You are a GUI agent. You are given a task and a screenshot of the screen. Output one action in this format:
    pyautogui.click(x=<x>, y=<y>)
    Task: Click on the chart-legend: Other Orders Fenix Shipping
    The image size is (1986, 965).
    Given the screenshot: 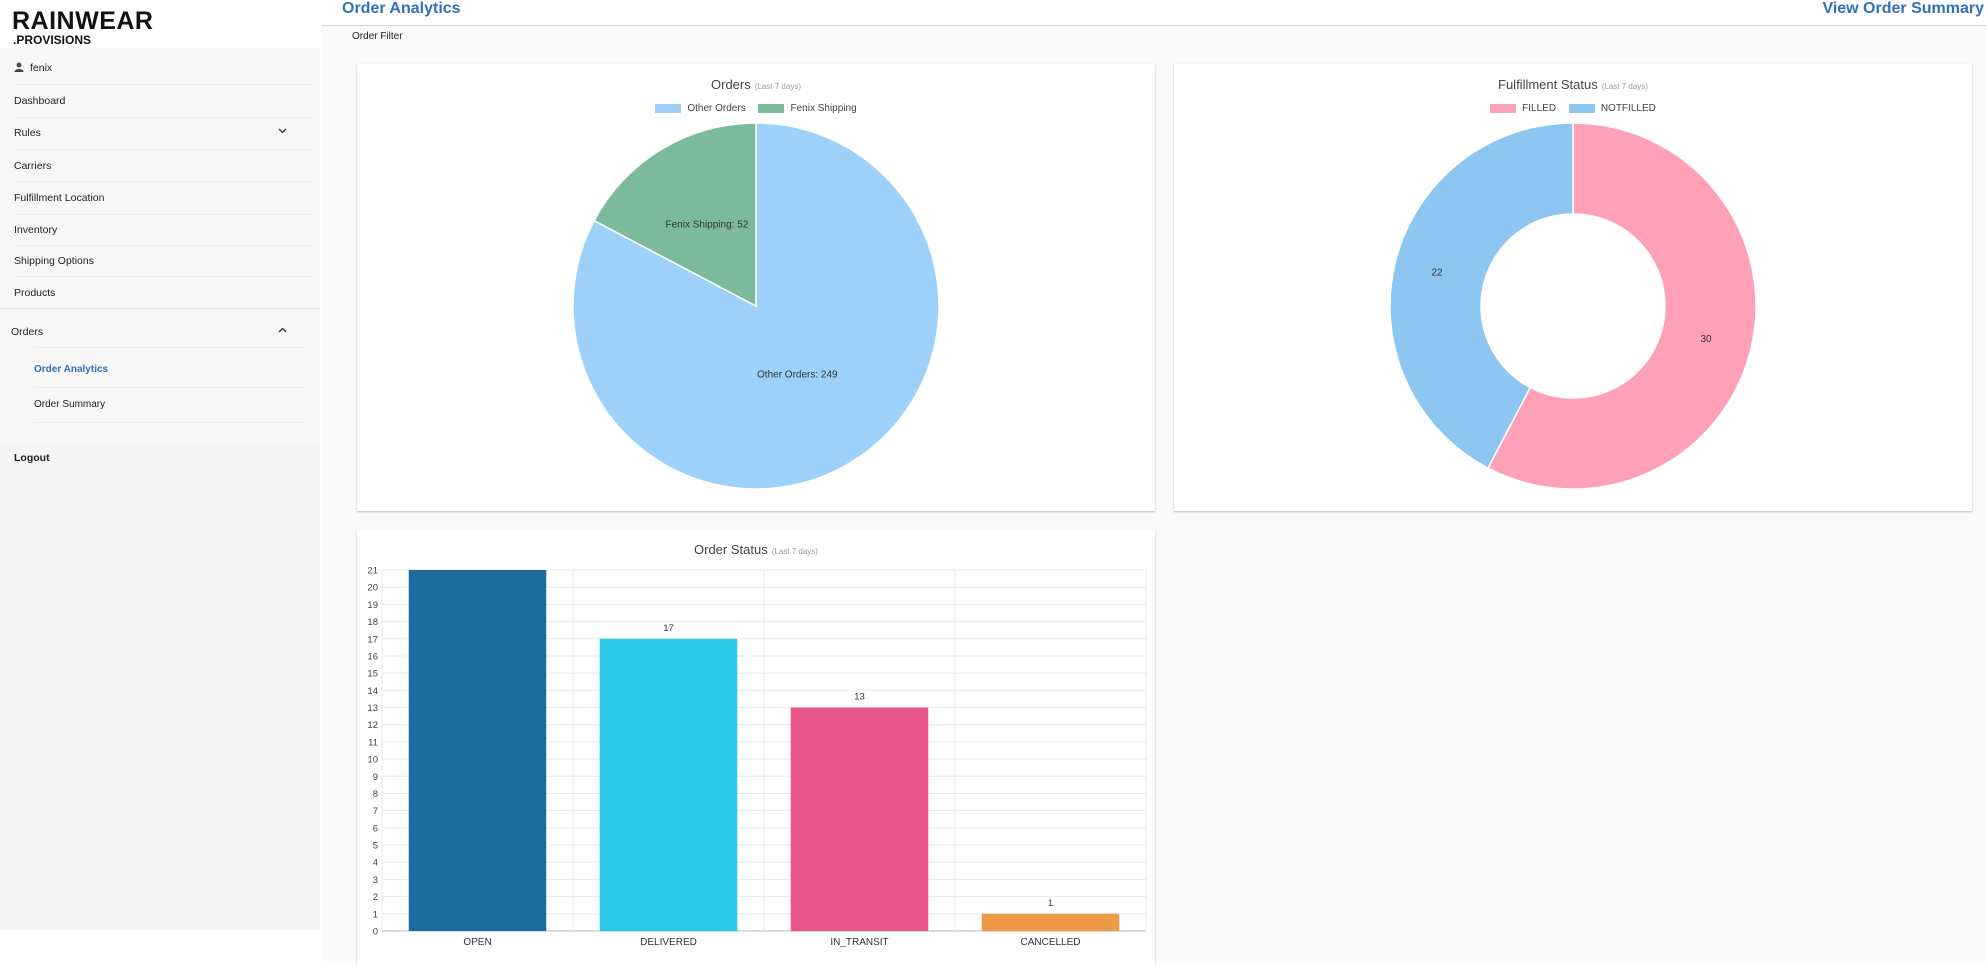 What is the action you would take?
    pyautogui.click(x=756, y=109)
    